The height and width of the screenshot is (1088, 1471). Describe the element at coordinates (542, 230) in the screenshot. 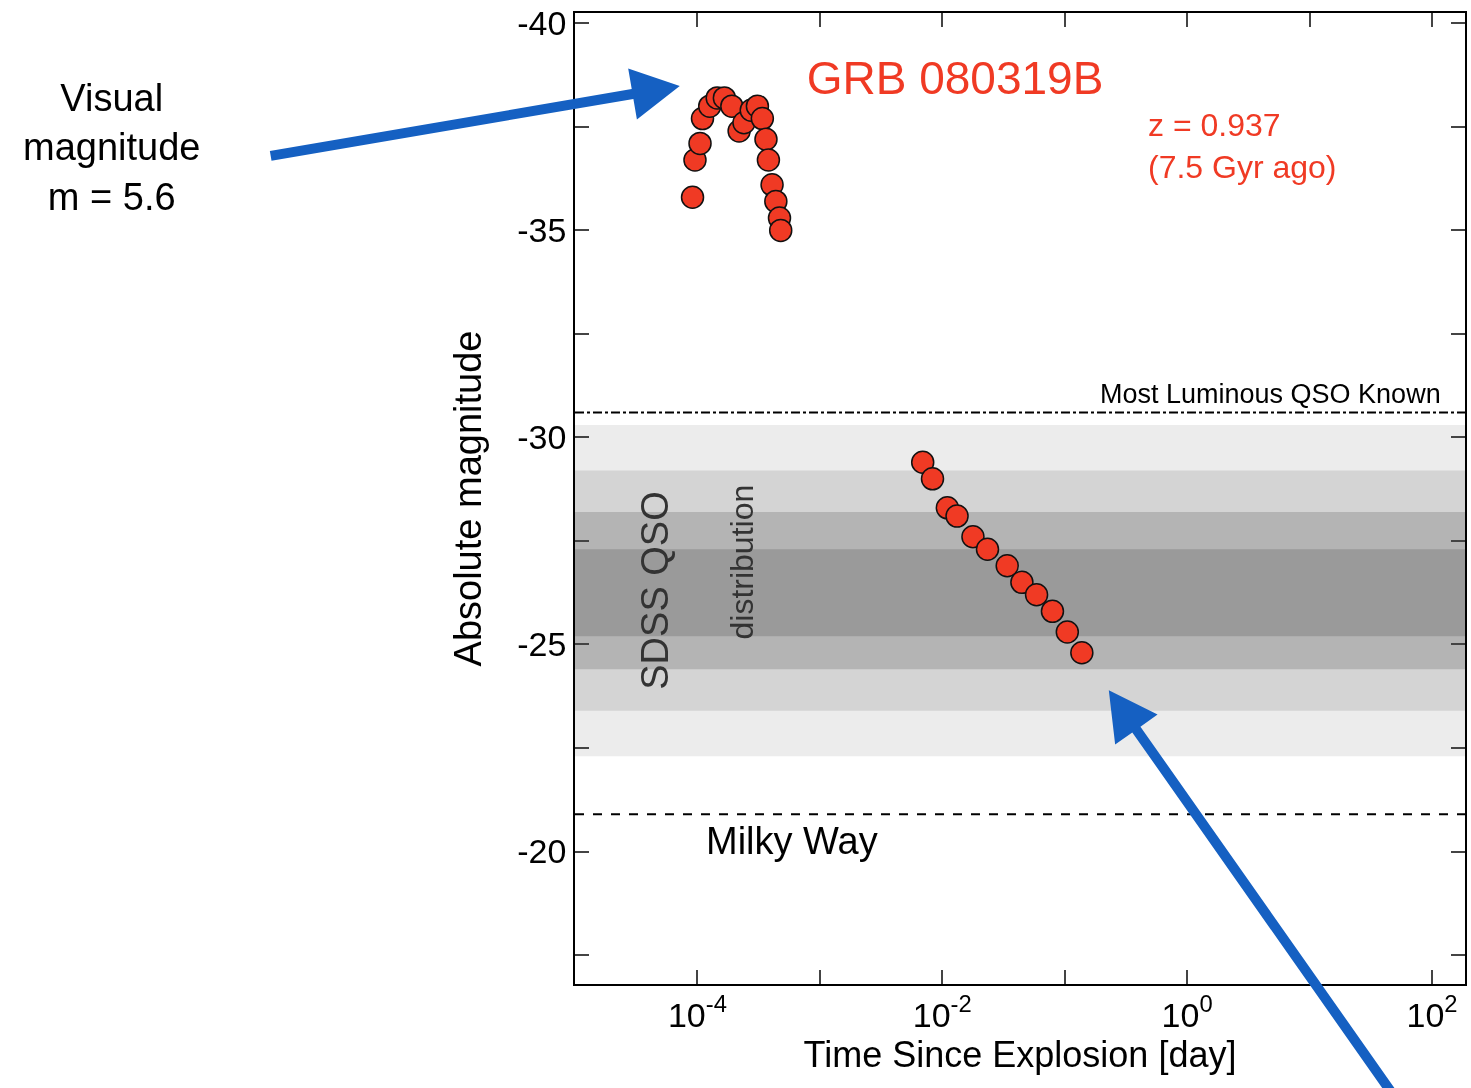

I see `y-tick-label: -35` at that location.